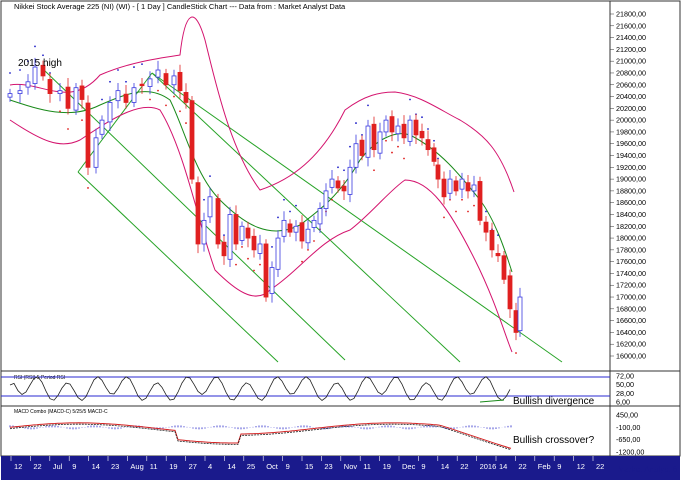  I want to click on price-tick-label: 19400,00, so click(631, 155).